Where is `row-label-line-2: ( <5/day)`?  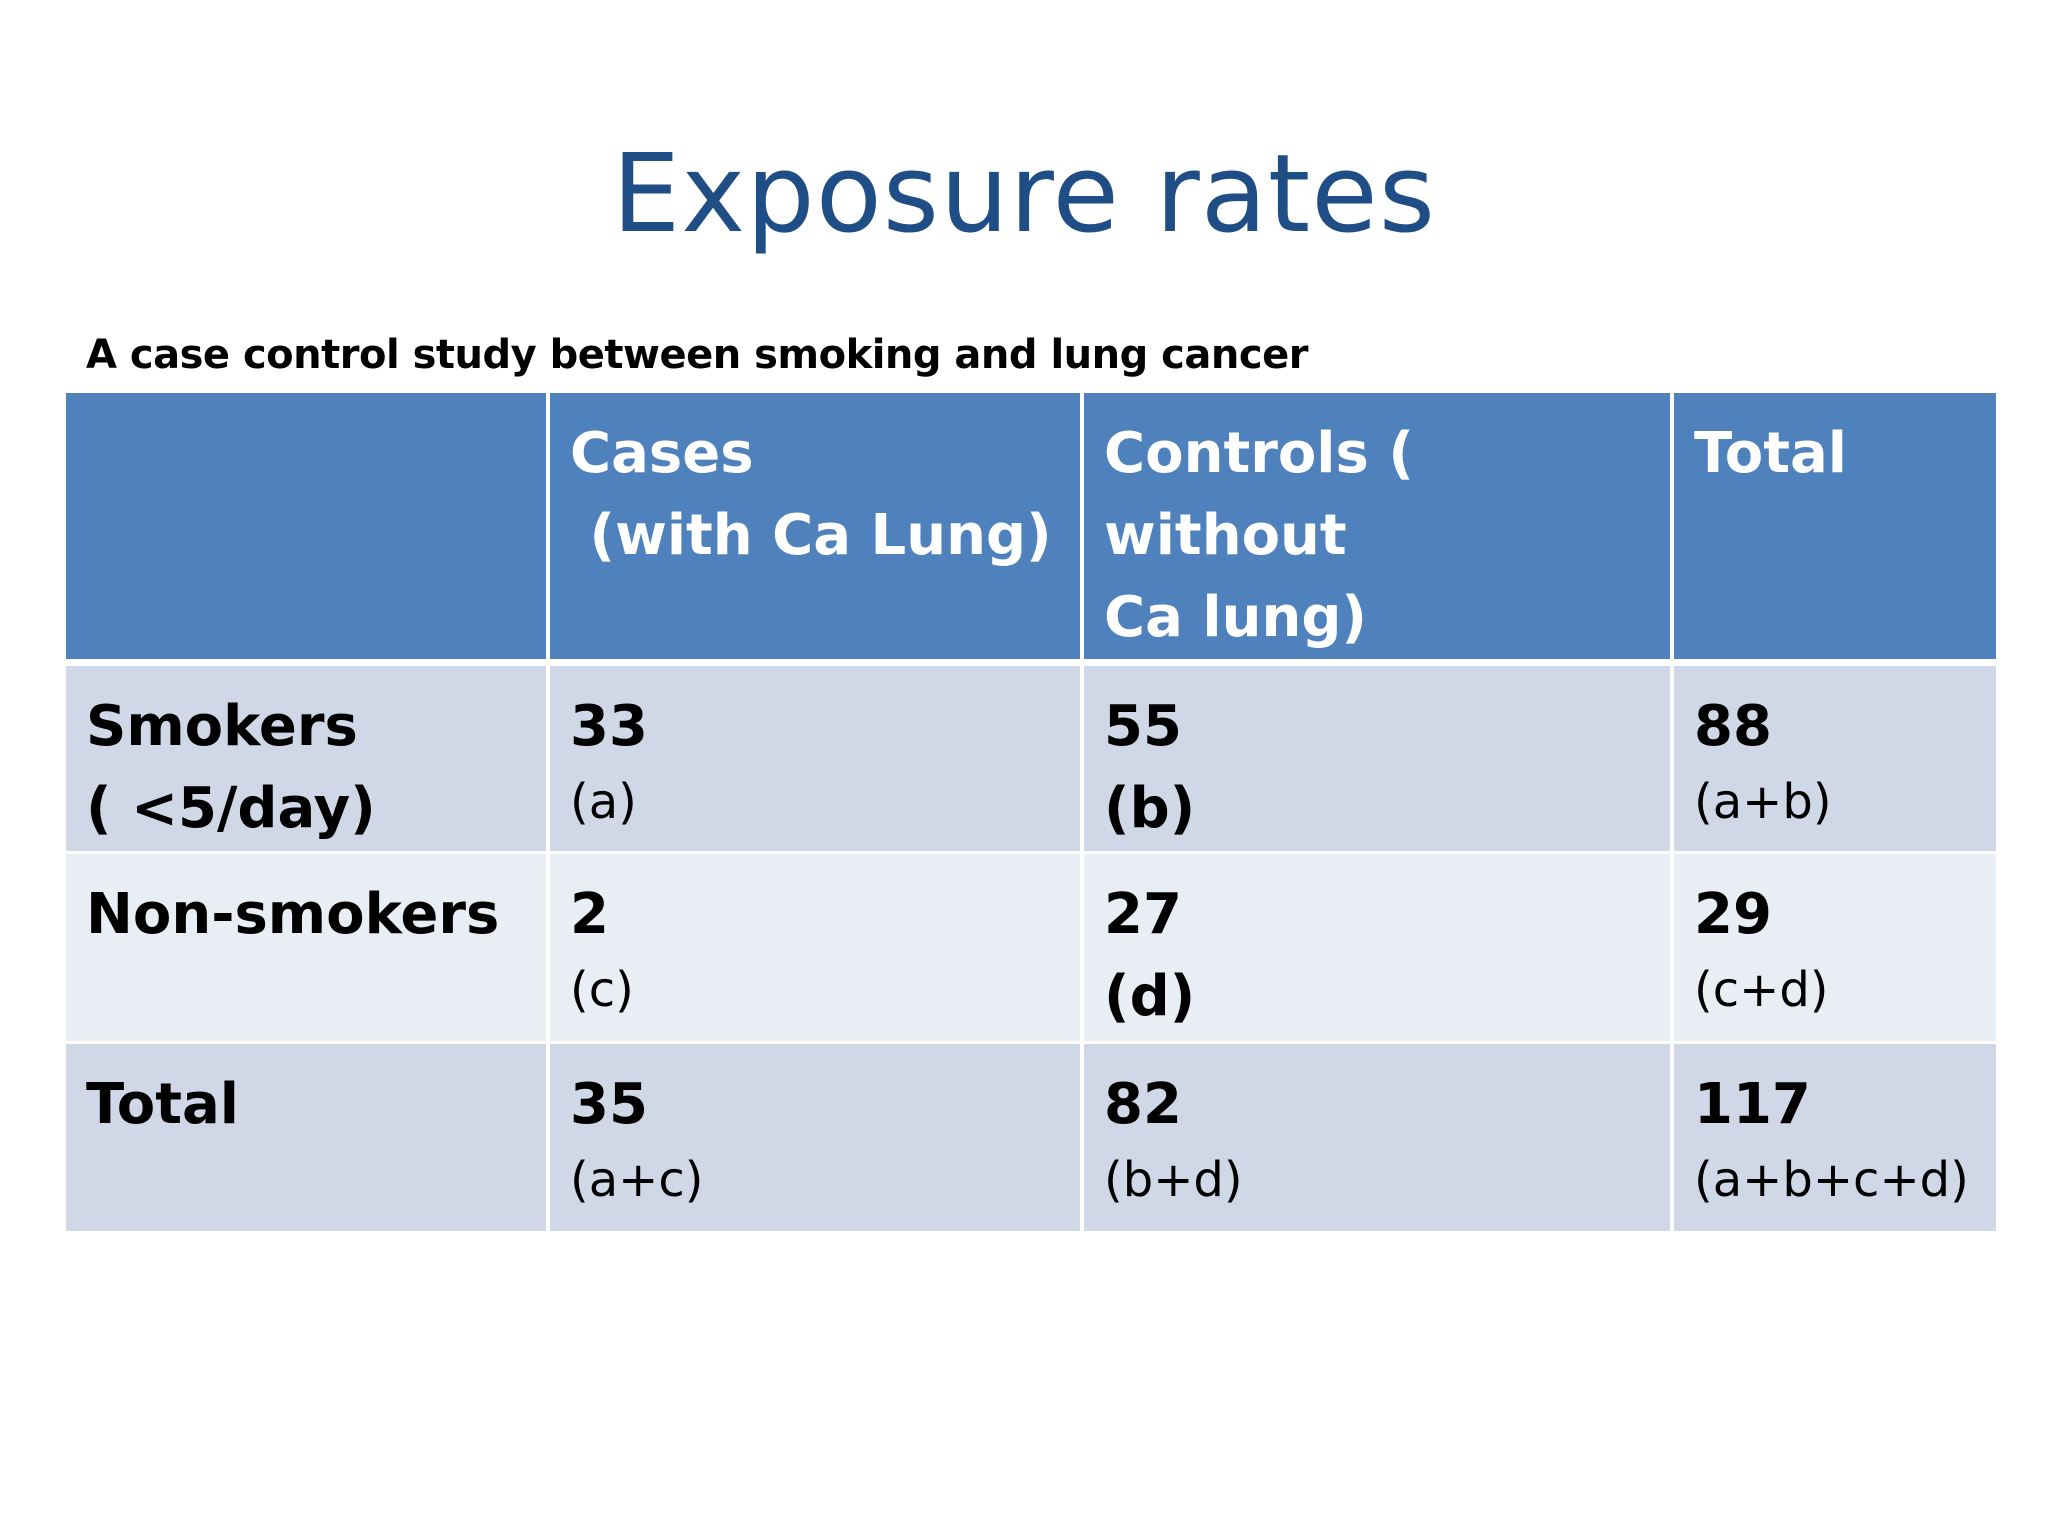 row-label-line-2: ( <5/day) is located at coordinates (231, 808).